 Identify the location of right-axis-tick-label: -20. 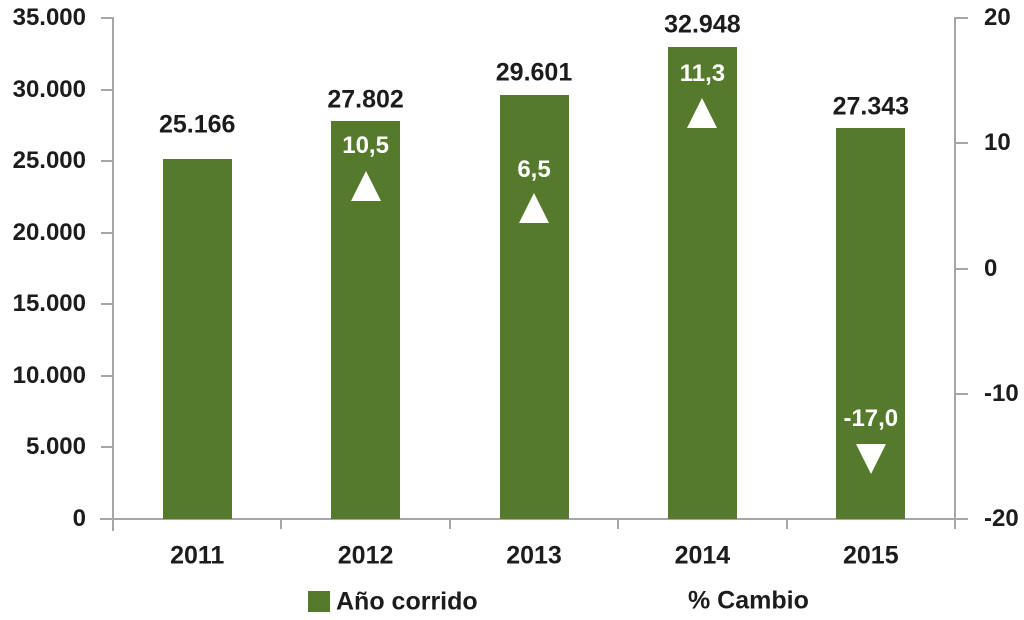
(1001, 518).